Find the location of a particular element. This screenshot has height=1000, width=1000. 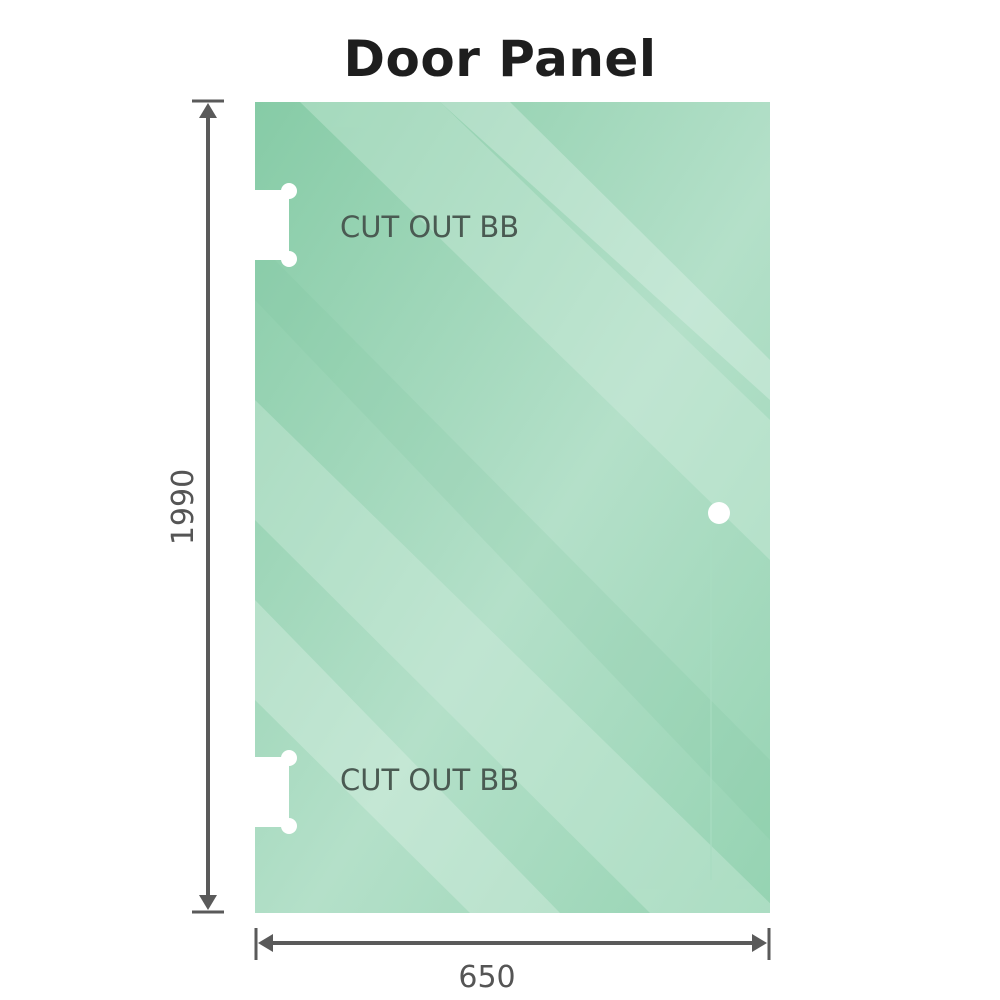

cutout-bottom is located at coordinates (275, 792).